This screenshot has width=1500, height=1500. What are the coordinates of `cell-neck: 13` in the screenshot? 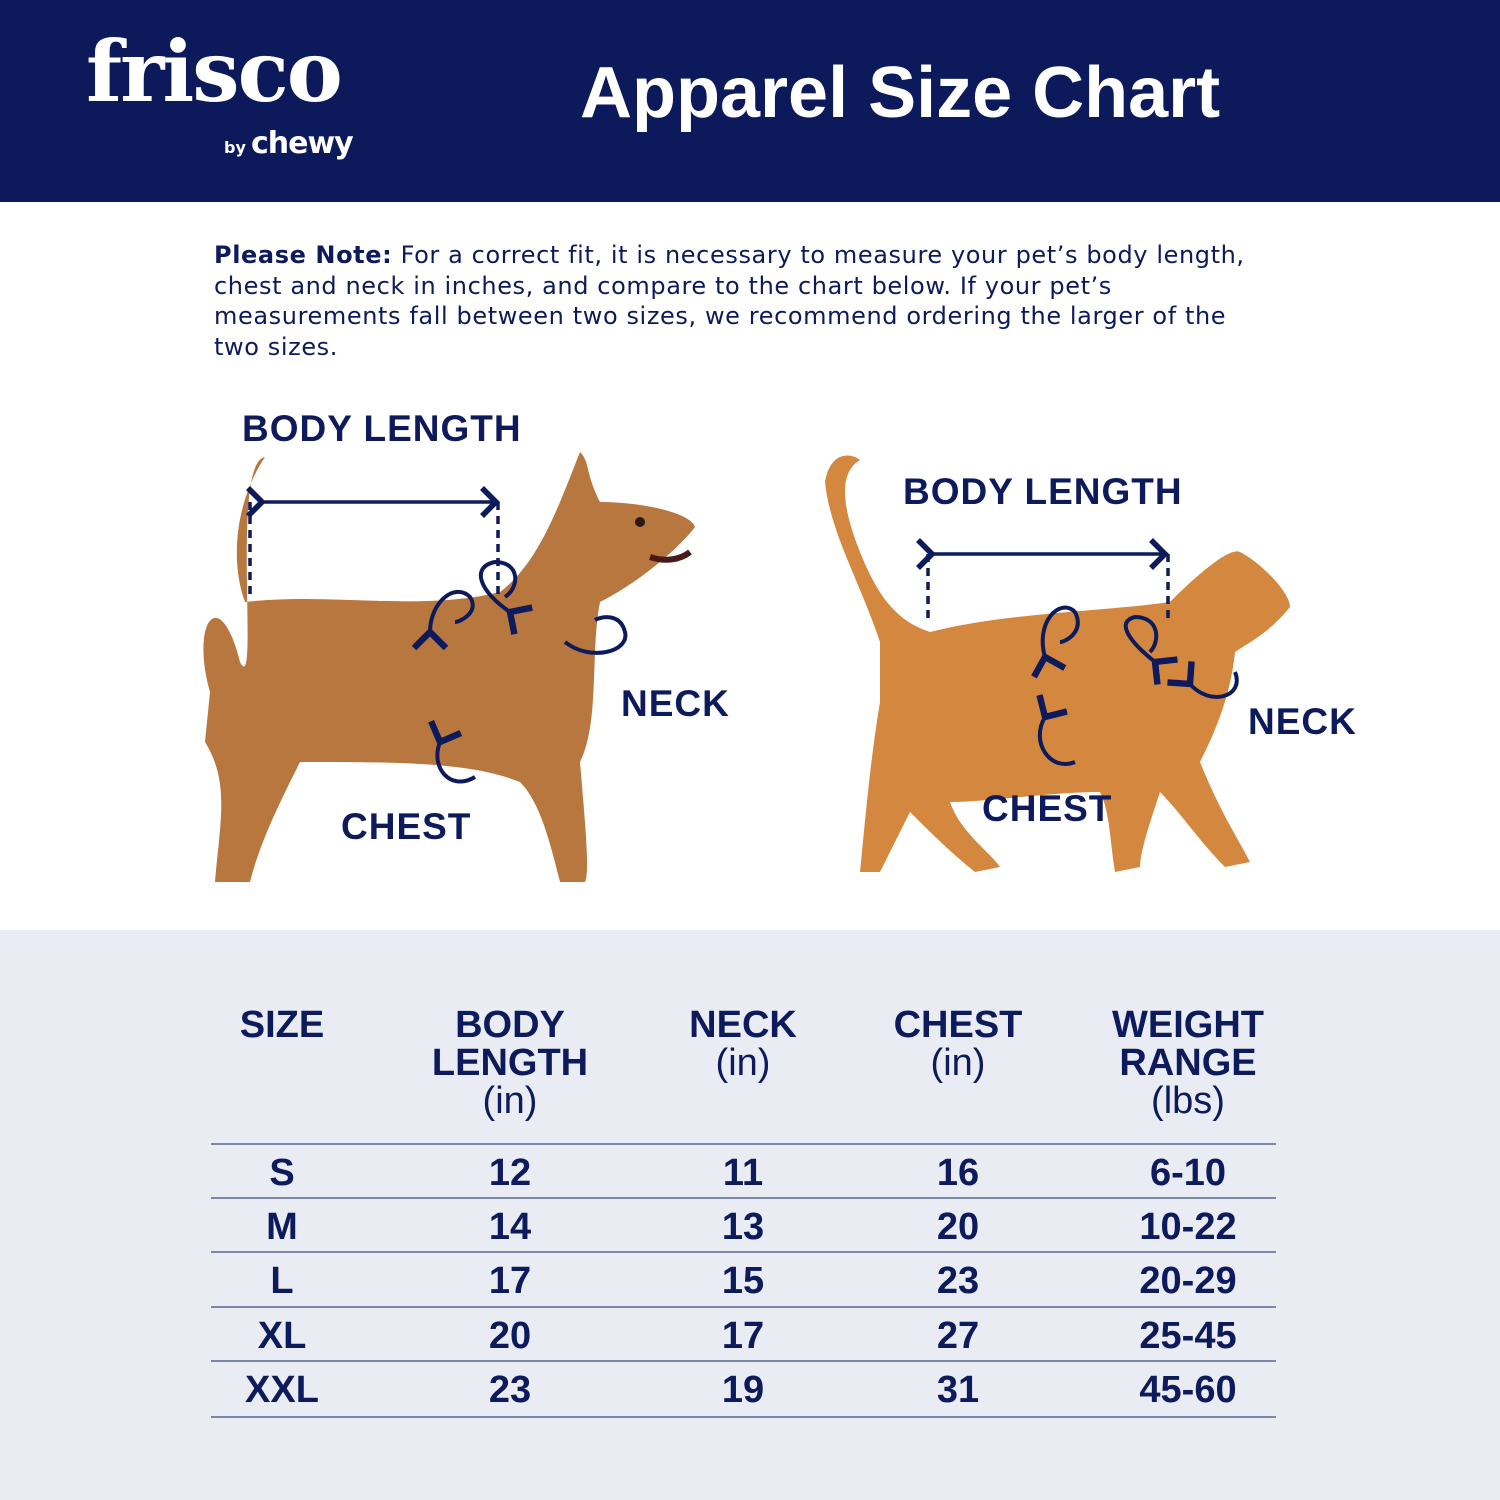 It's located at (743, 1227).